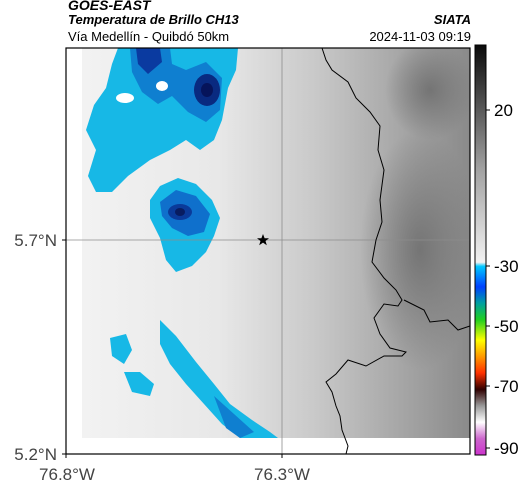 The width and height of the screenshot is (526, 491). Describe the element at coordinates (67, 474) in the screenshot. I see `lon-label-76-8: 76.8°W` at that location.